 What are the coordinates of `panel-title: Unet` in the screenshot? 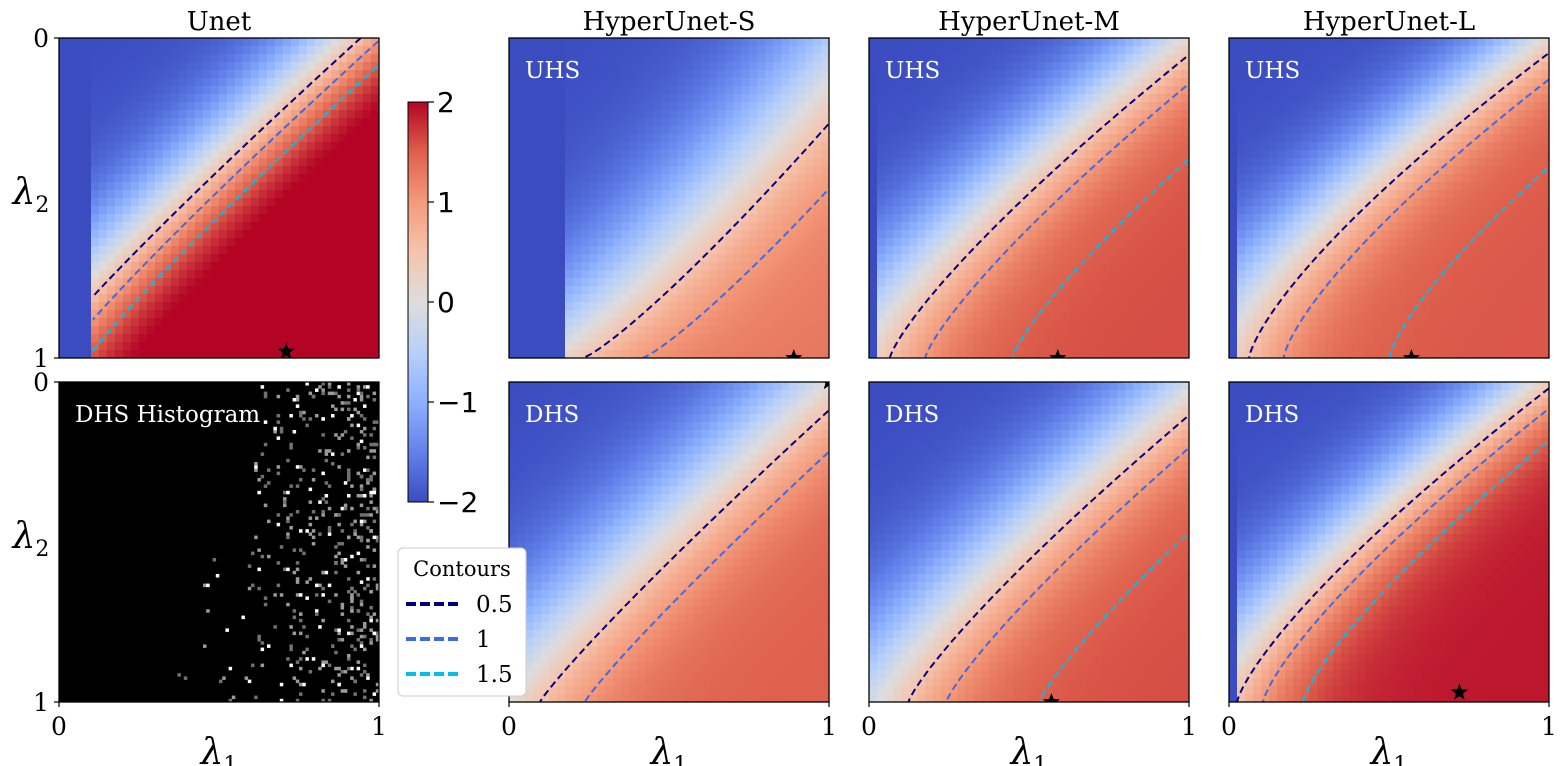 It's located at (219, 22).